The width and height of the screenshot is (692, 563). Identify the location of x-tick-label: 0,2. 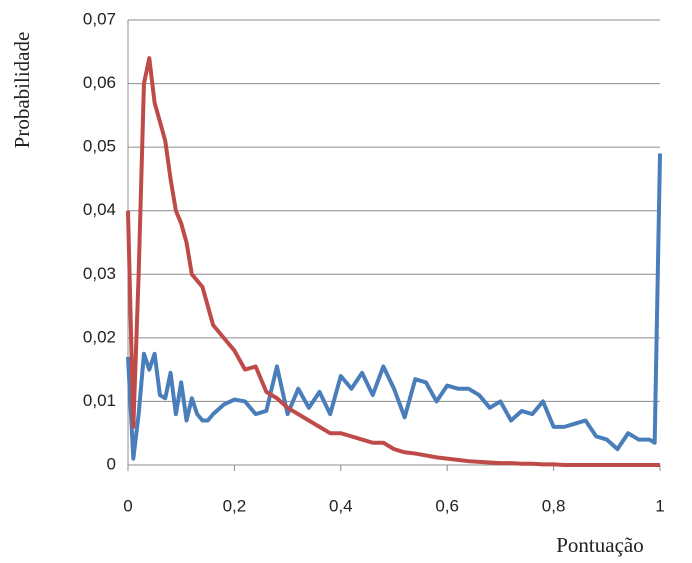
(235, 505).